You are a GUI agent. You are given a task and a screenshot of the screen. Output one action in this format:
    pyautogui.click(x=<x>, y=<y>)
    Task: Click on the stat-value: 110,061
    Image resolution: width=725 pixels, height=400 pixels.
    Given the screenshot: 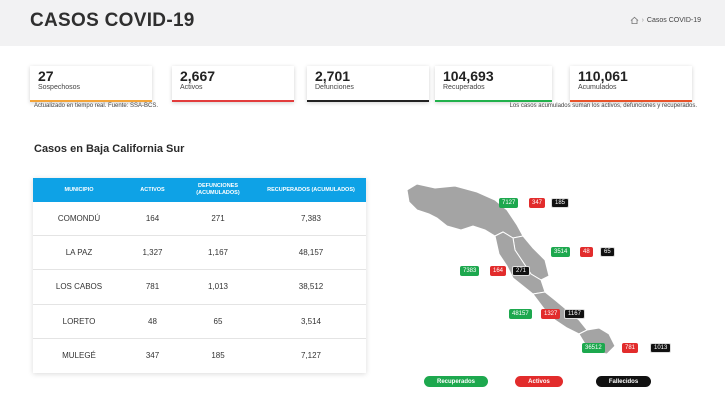 What is the action you would take?
    pyautogui.click(x=603, y=76)
    